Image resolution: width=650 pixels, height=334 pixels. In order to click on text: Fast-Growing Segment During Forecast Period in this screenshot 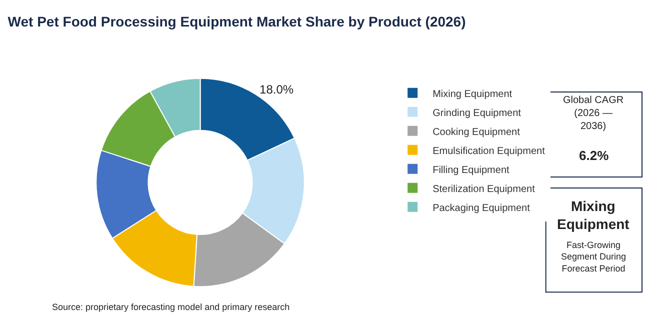, I will do `click(593, 257)`.